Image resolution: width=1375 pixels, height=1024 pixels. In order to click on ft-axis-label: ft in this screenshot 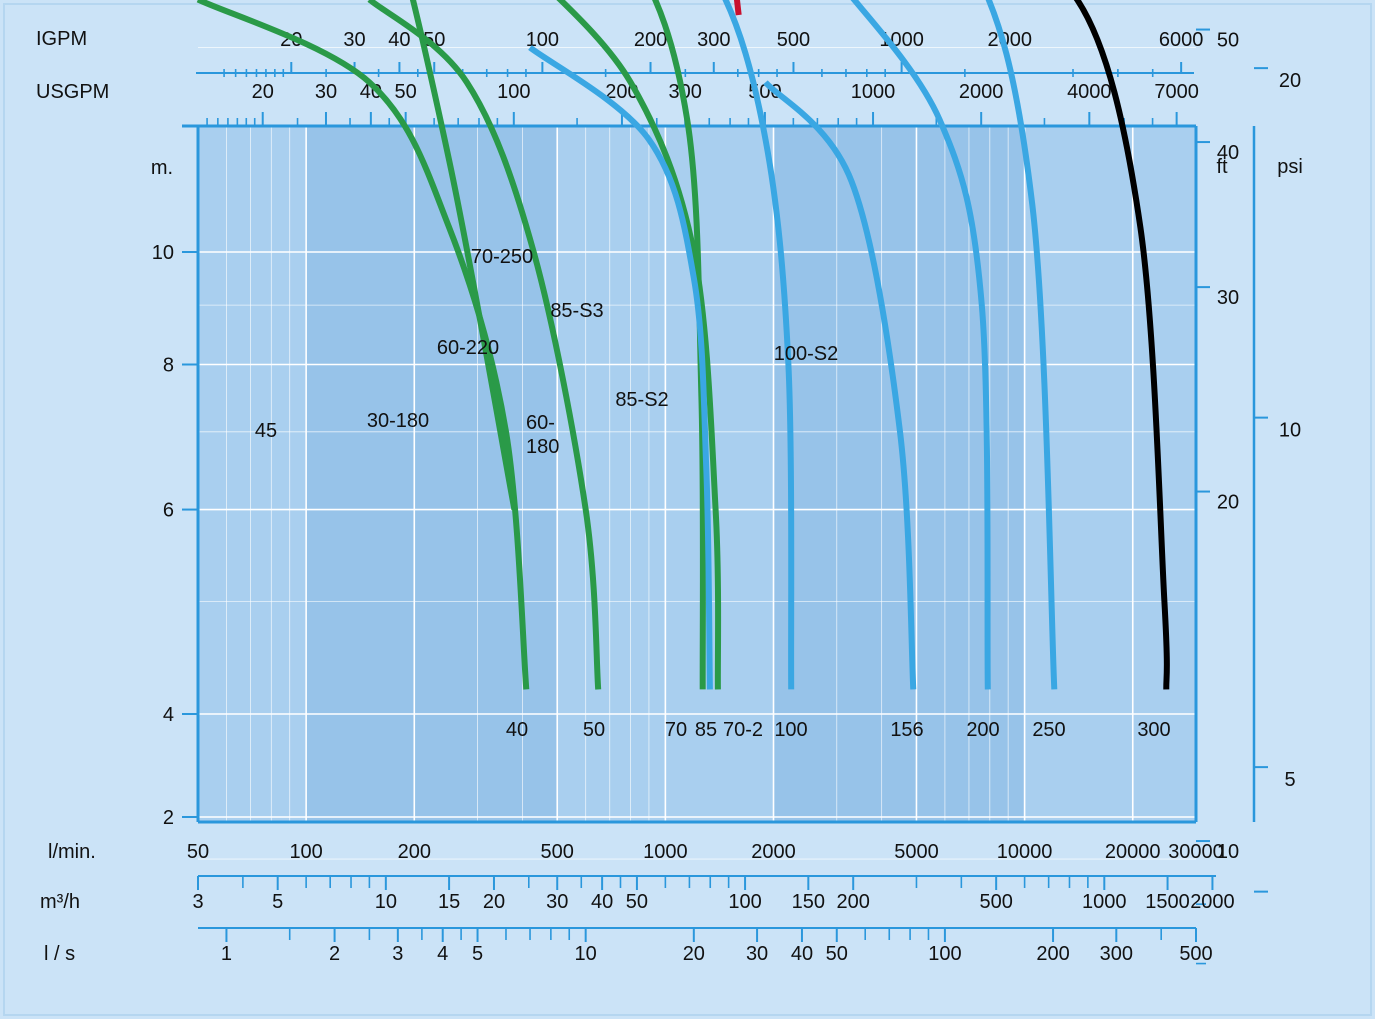, I will do `click(1222, 167)`.